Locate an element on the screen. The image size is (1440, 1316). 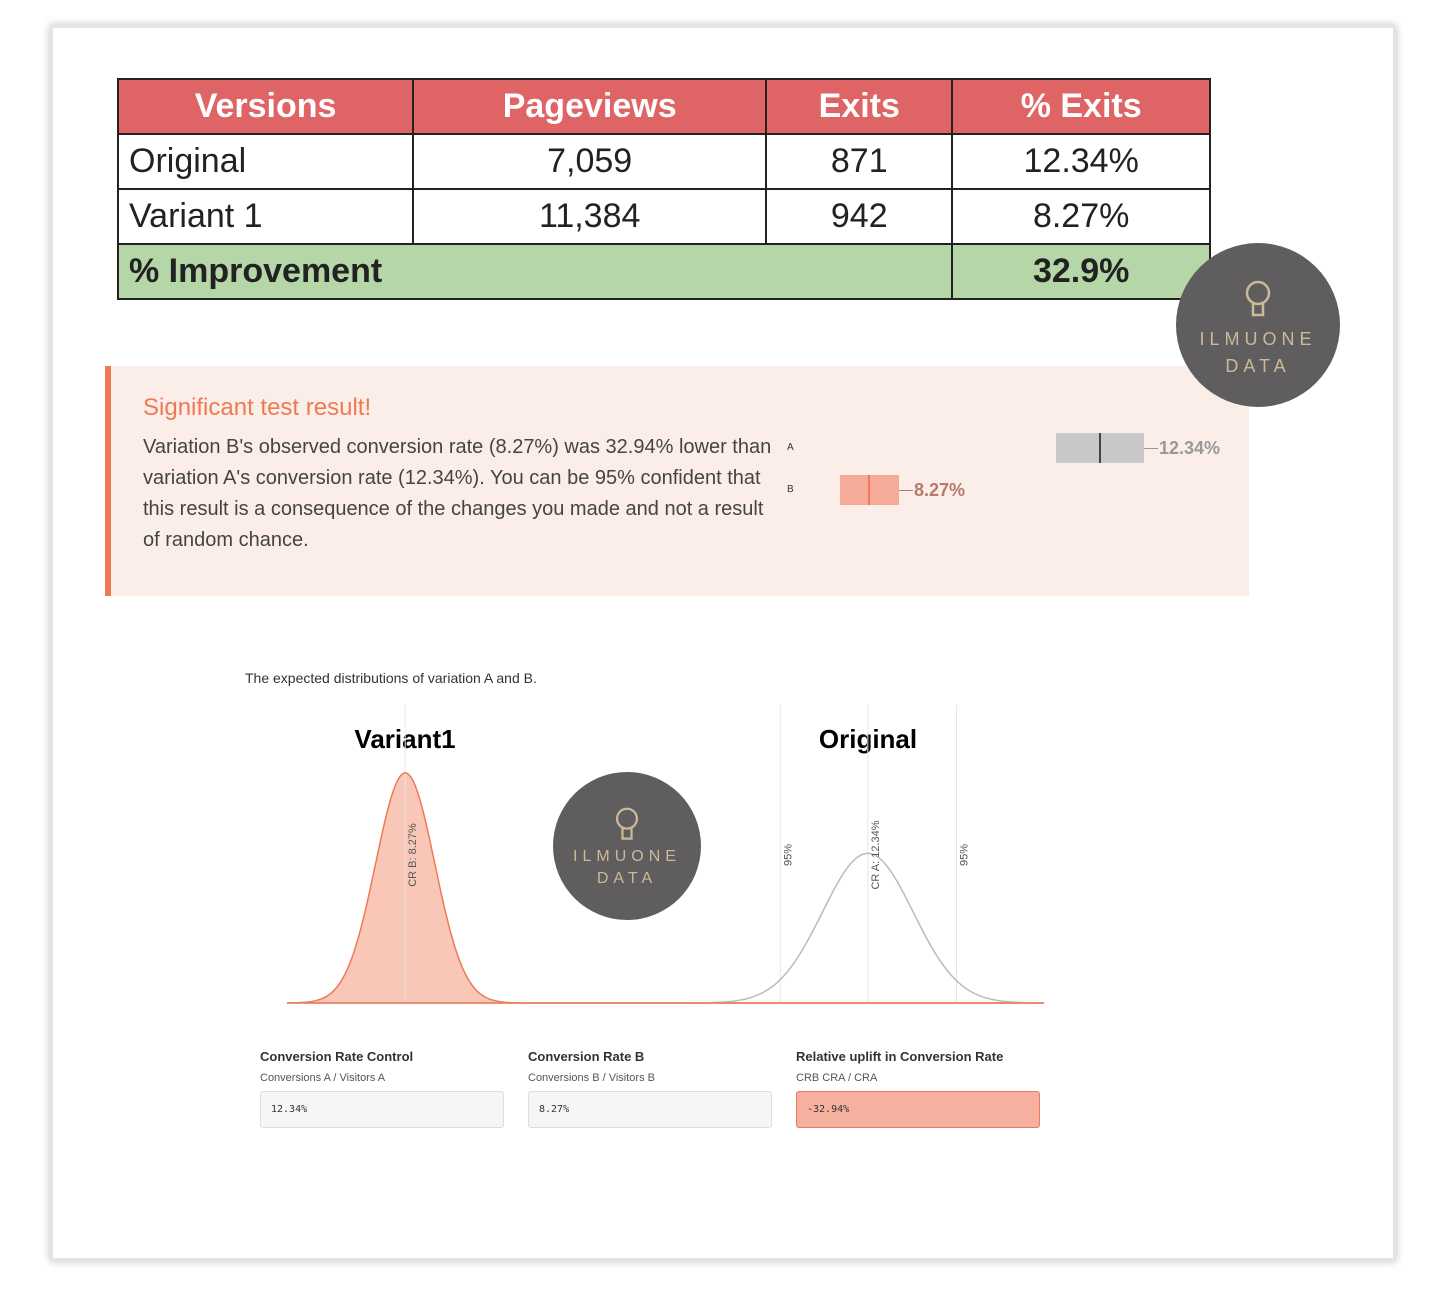
cell: 11,384 is located at coordinates (590, 216).